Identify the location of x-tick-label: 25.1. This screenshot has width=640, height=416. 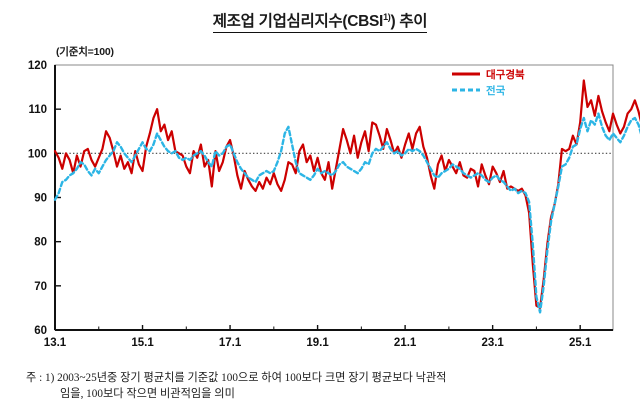
(580, 343).